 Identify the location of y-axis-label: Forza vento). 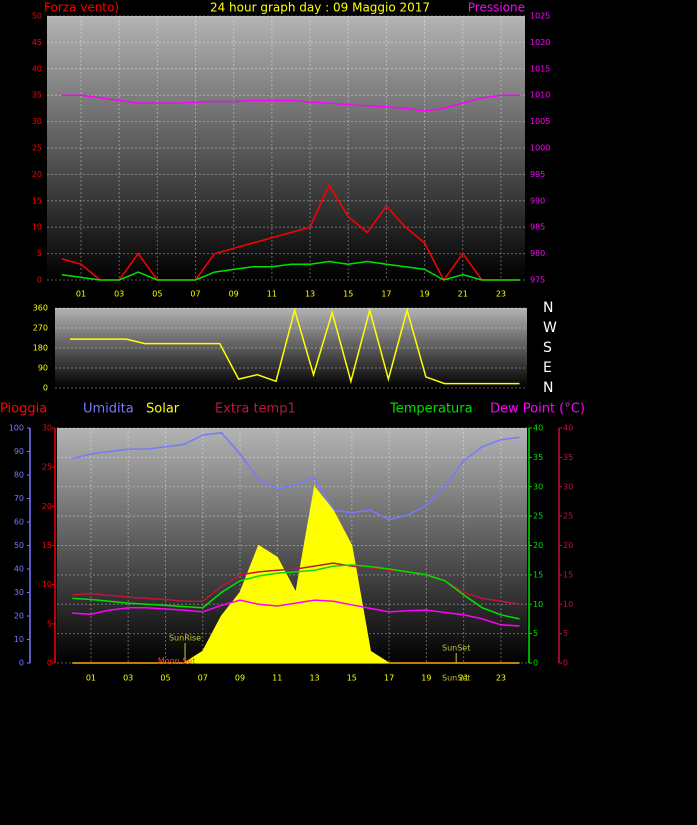
(81, 8).